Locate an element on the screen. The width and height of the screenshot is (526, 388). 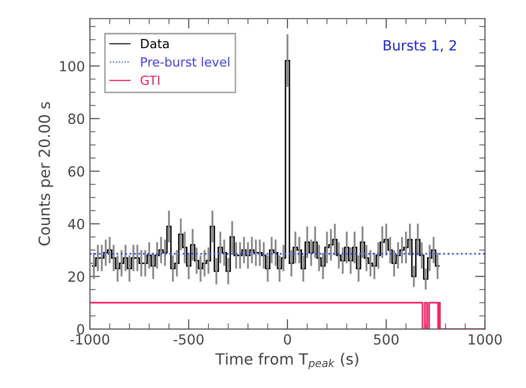
y-axis-title: Counts per 20.00 s is located at coordinates (46, 174).